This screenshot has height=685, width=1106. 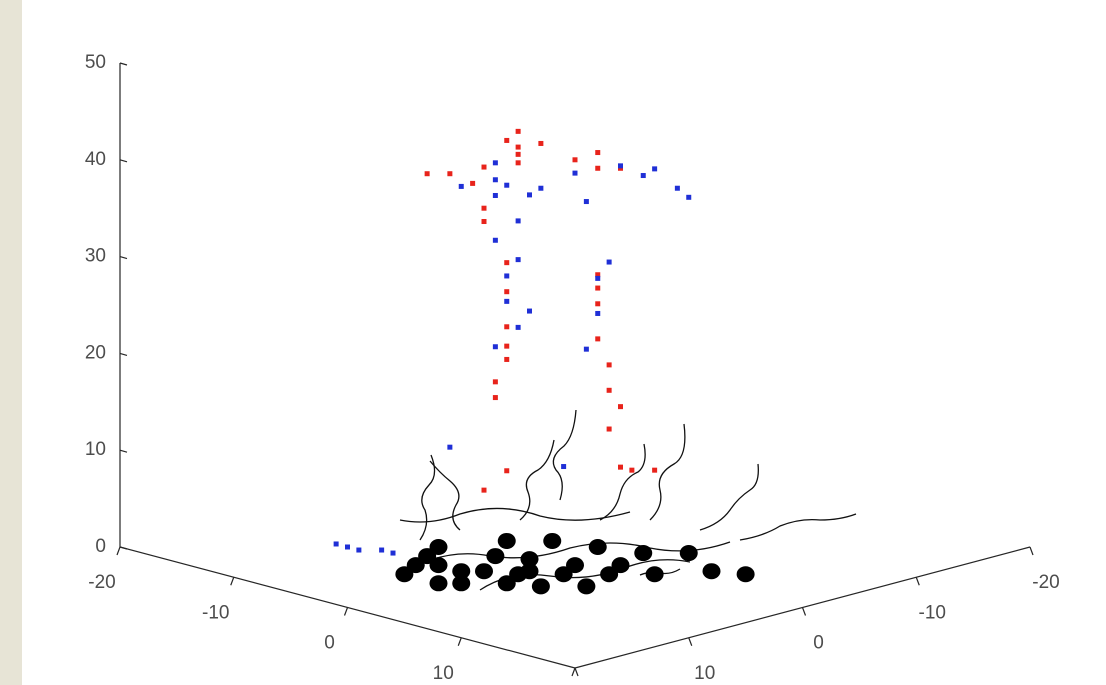 What do you see at coordinates (329, 643) in the screenshot?
I see `x-tick-label: 0` at bounding box center [329, 643].